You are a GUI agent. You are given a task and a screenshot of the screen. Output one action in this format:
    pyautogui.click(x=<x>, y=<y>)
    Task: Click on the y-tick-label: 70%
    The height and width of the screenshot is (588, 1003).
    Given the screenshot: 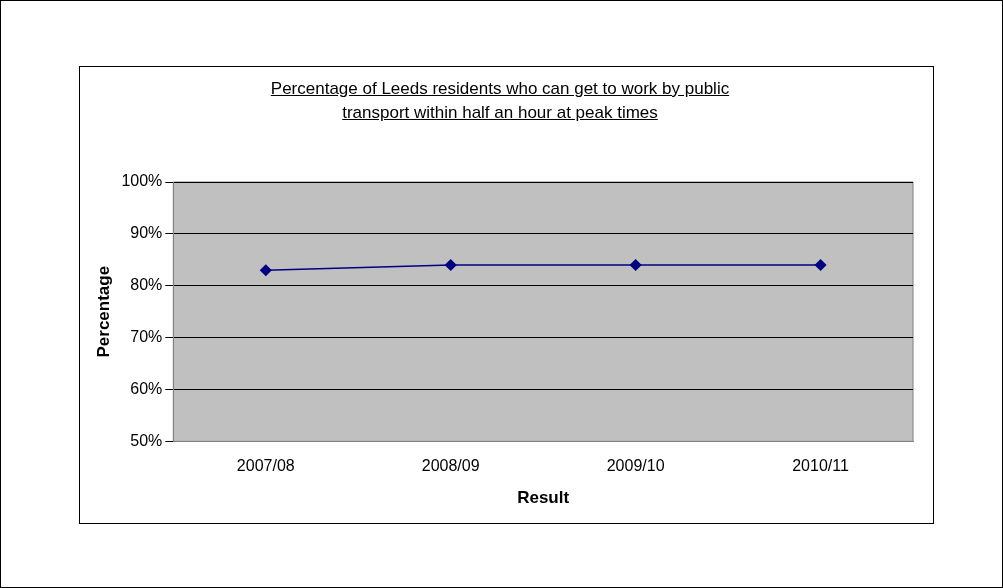 What is the action you would take?
    pyautogui.click(x=146, y=337)
    